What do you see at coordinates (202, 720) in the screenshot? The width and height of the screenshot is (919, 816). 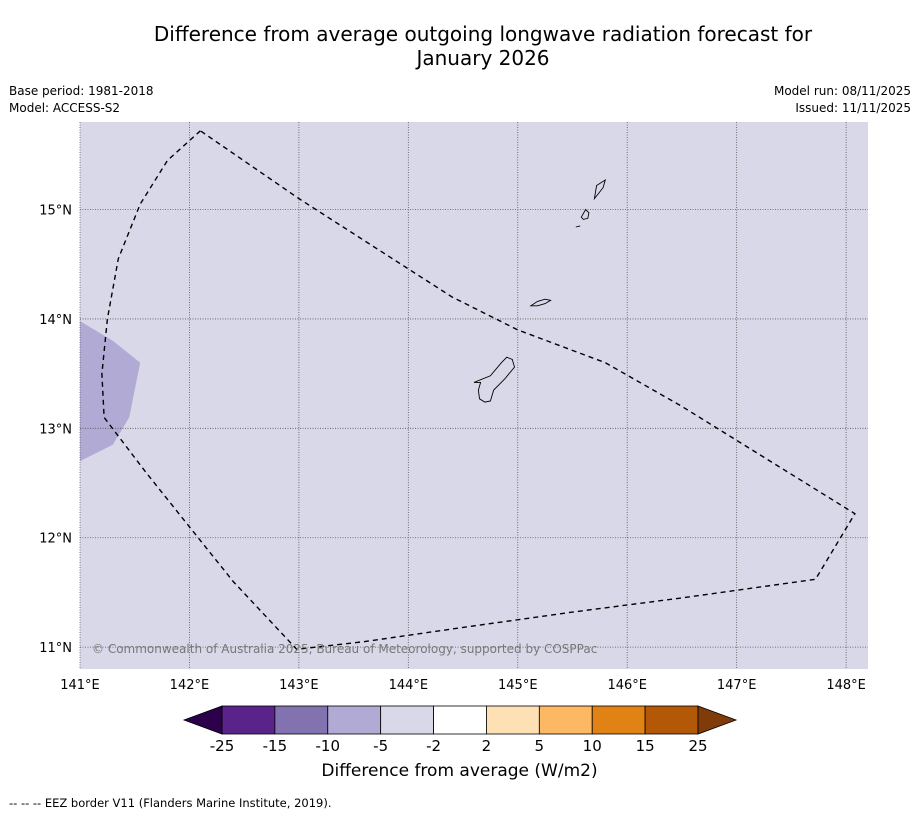 I see `colorbar-under-arrow` at bounding box center [202, 720].